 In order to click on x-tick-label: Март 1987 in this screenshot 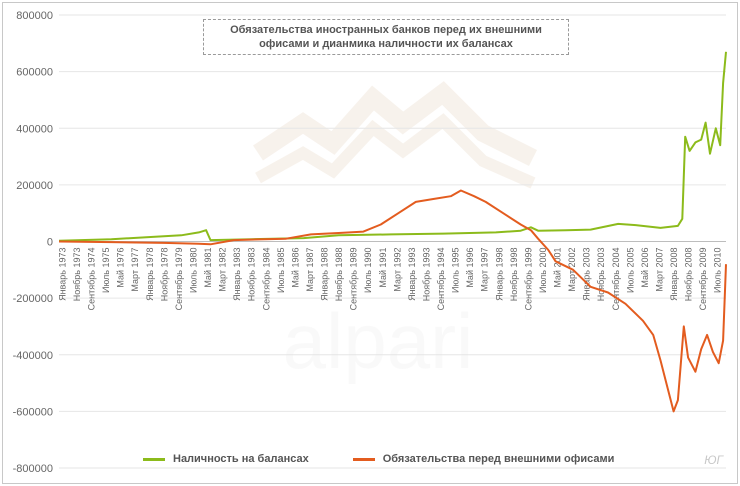, I will do `click(310, 270)`.